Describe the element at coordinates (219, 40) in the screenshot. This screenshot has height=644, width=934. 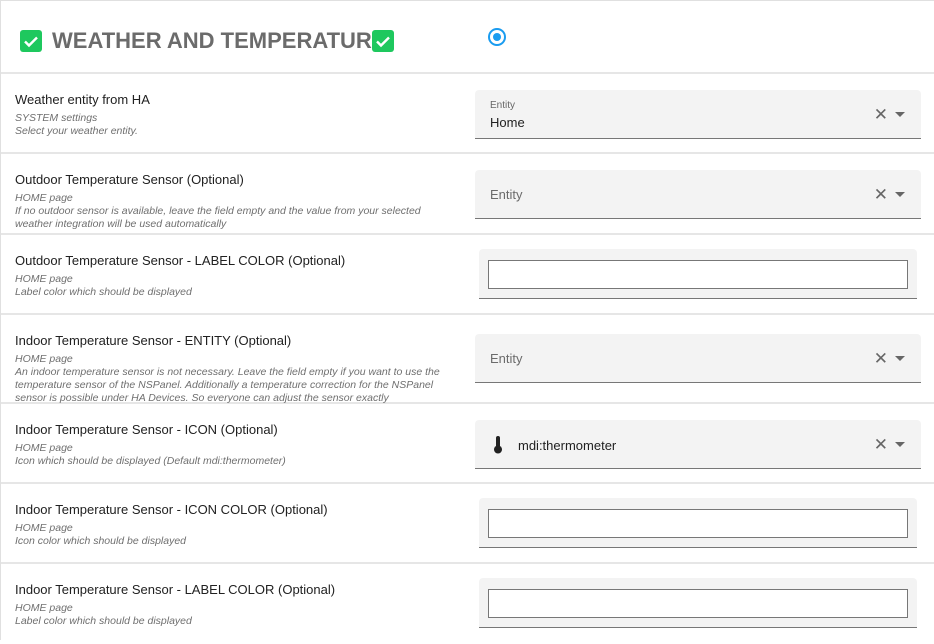
I see `section-title: WEATHER AND TEMPERATURE` at that location.